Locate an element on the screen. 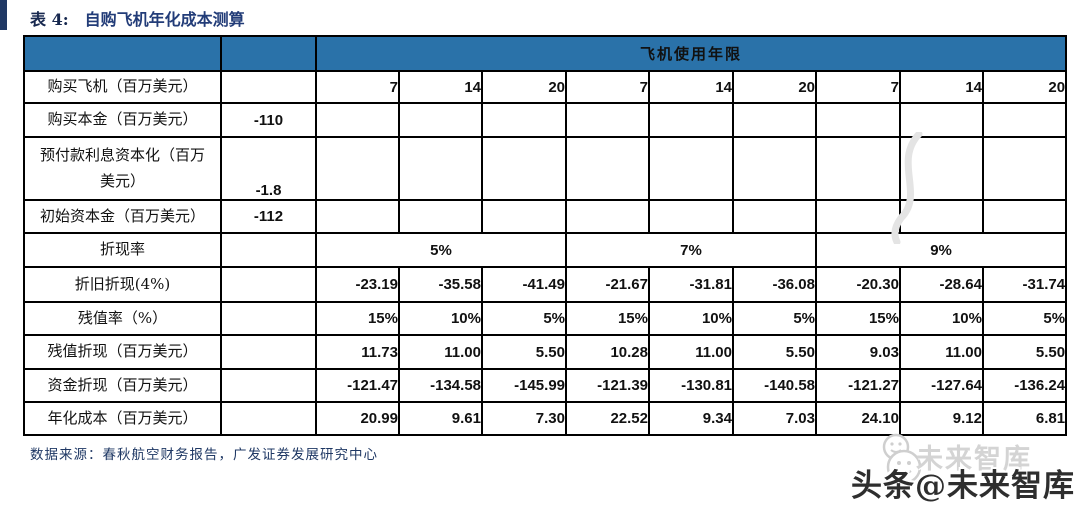  data-cell: 9.61 is located at coordinates (440, 418).